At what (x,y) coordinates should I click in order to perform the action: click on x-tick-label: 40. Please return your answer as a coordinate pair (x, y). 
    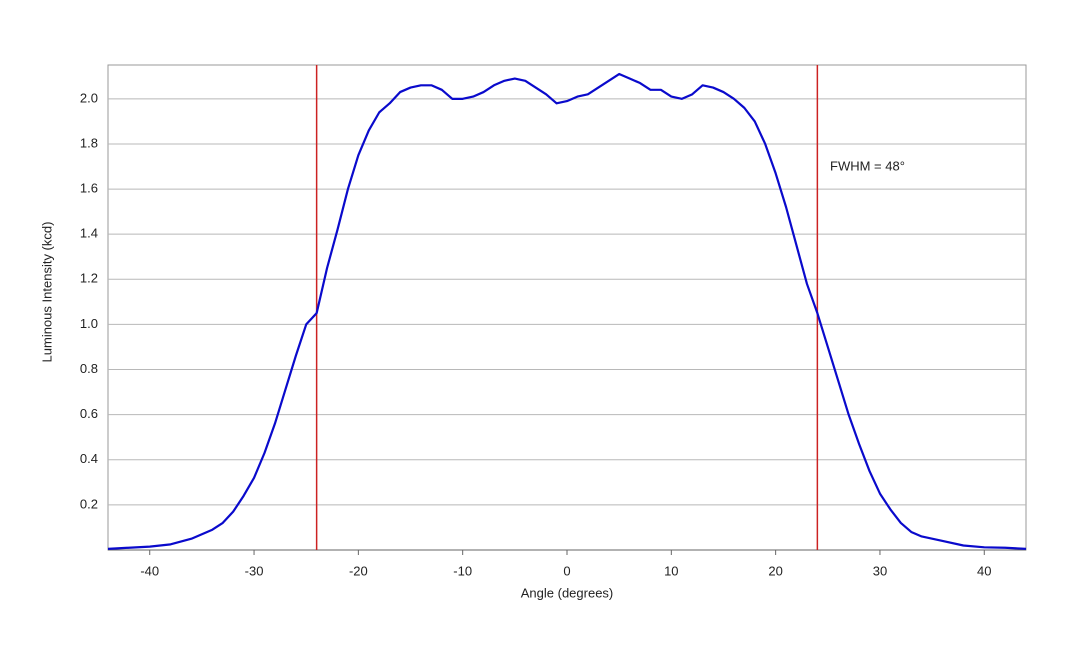
    Looking at the image, I should click on (984, 570).